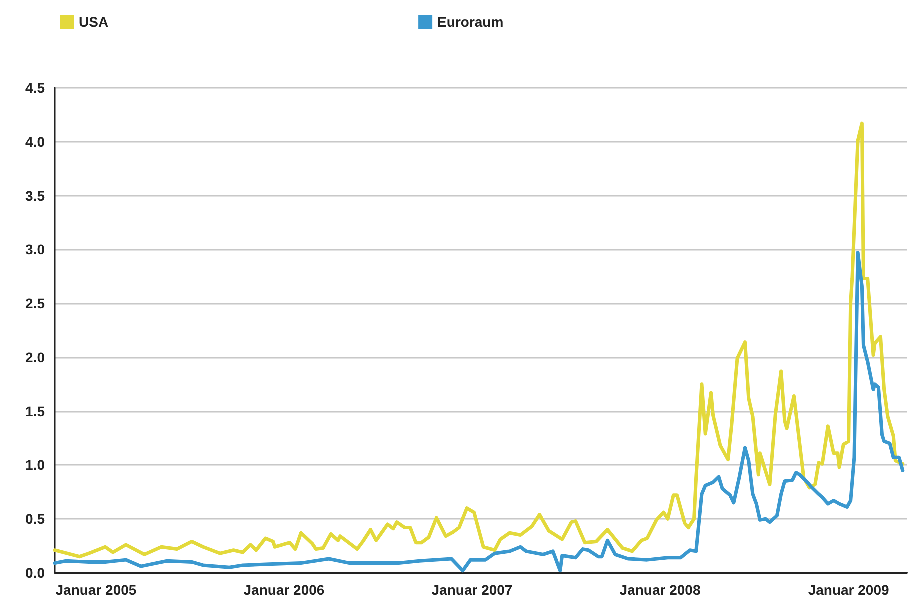 The image size is (917, 605). What do you see at coordinates (36, 304) in the screenshot?
I see `y-tick-label: 2.5` at bounding box center [36, 304].